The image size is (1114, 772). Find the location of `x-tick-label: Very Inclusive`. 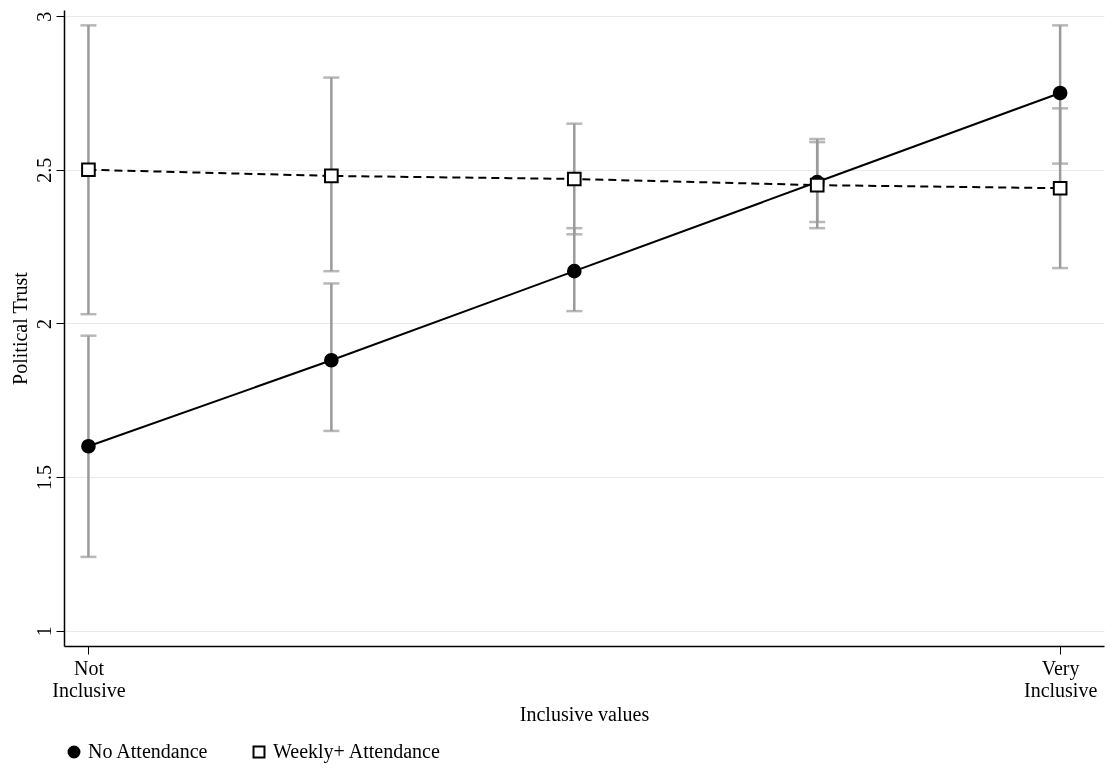

x-tick-label: Very Inclusive is located at coordinates (1060, 678).